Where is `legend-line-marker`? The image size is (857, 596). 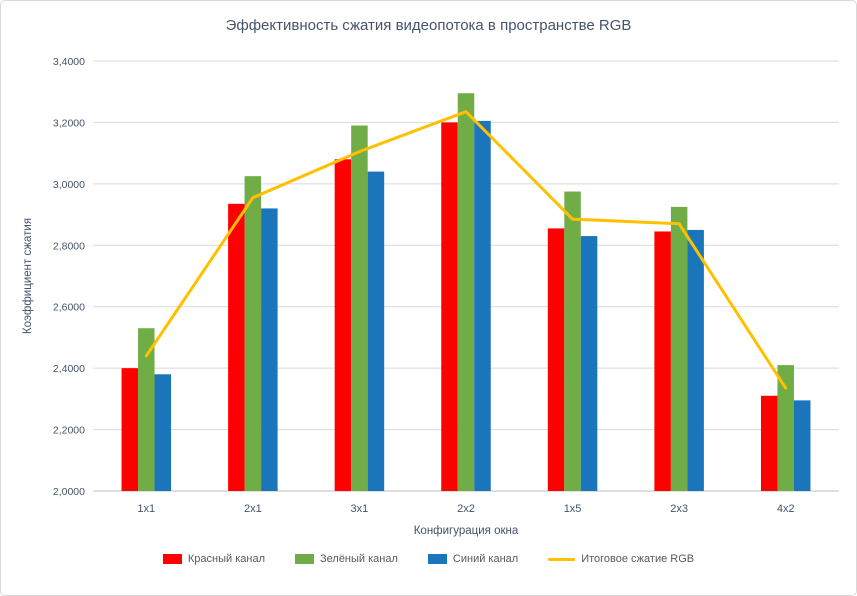 legend-line-marker is located at coordinates (562, 559).